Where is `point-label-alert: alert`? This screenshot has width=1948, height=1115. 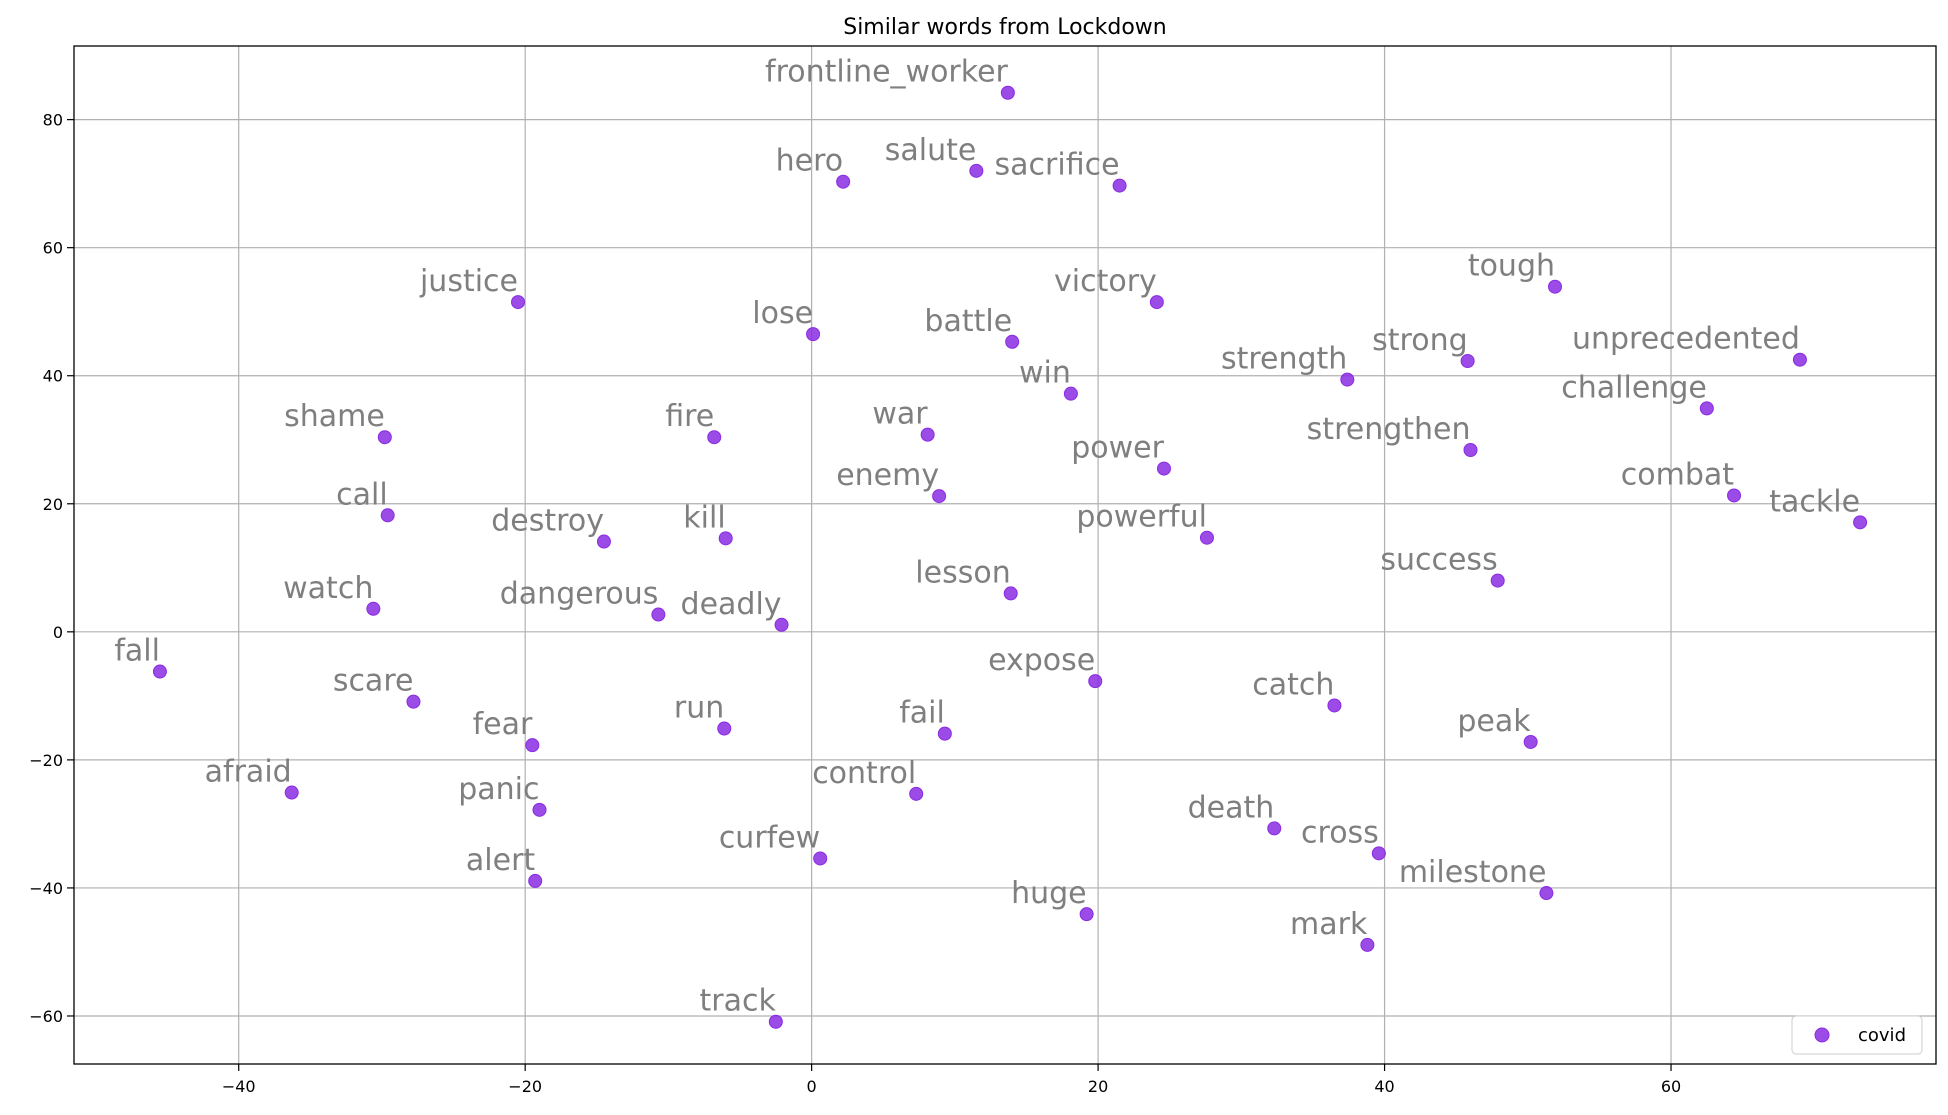 point-label-alert: alert is located at coordinates (501, 860).